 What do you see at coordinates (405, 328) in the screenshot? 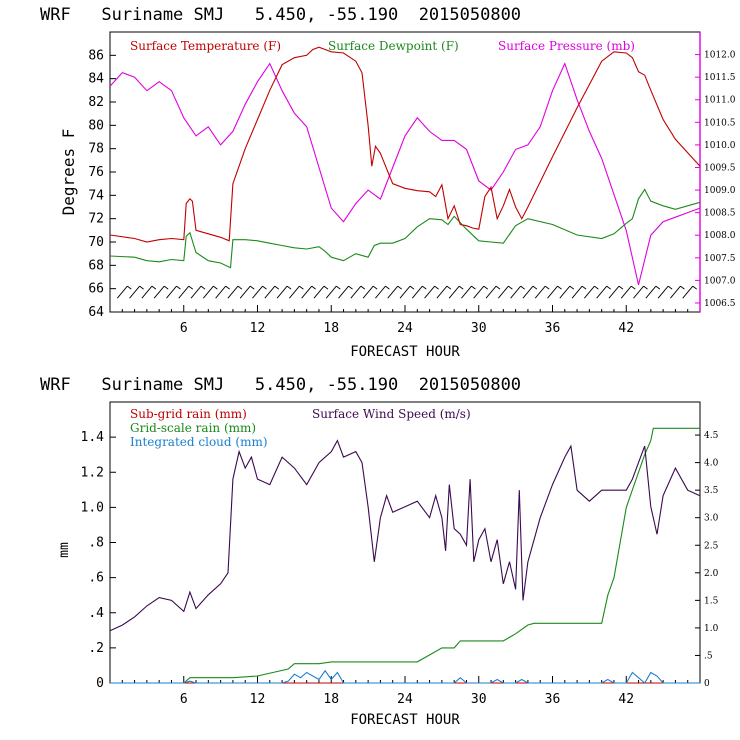
I see `x-tick-label: 24` at bounding box center [405, 328].